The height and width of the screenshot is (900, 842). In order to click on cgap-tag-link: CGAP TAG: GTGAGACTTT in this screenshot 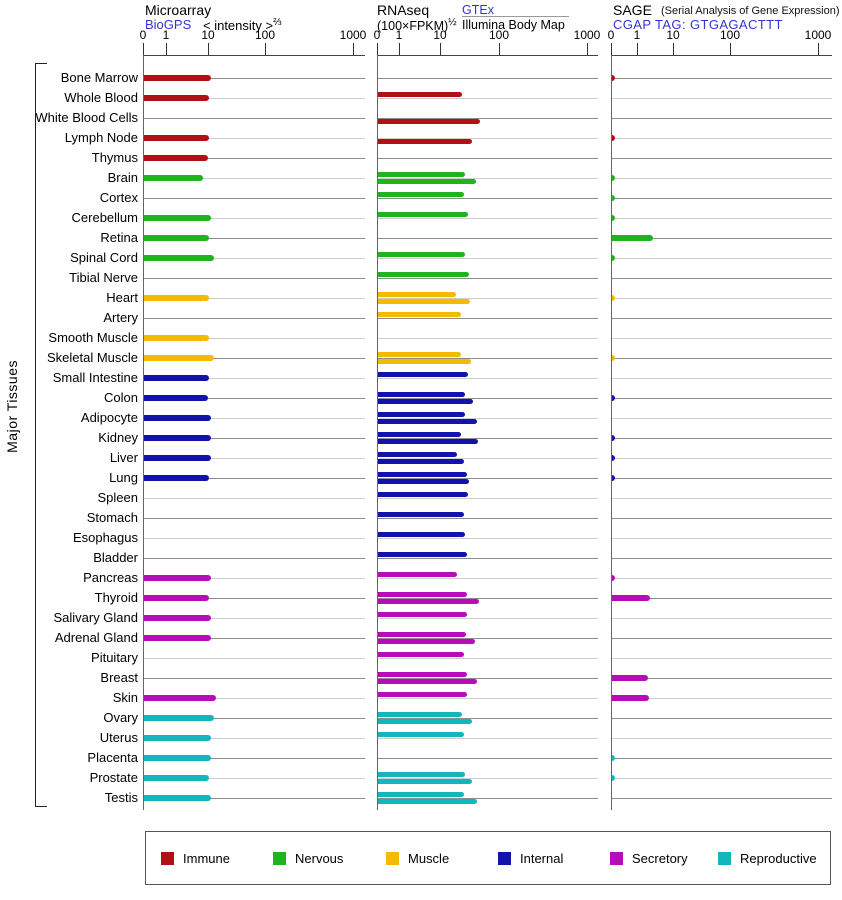, I will do `click(698, 24)`.